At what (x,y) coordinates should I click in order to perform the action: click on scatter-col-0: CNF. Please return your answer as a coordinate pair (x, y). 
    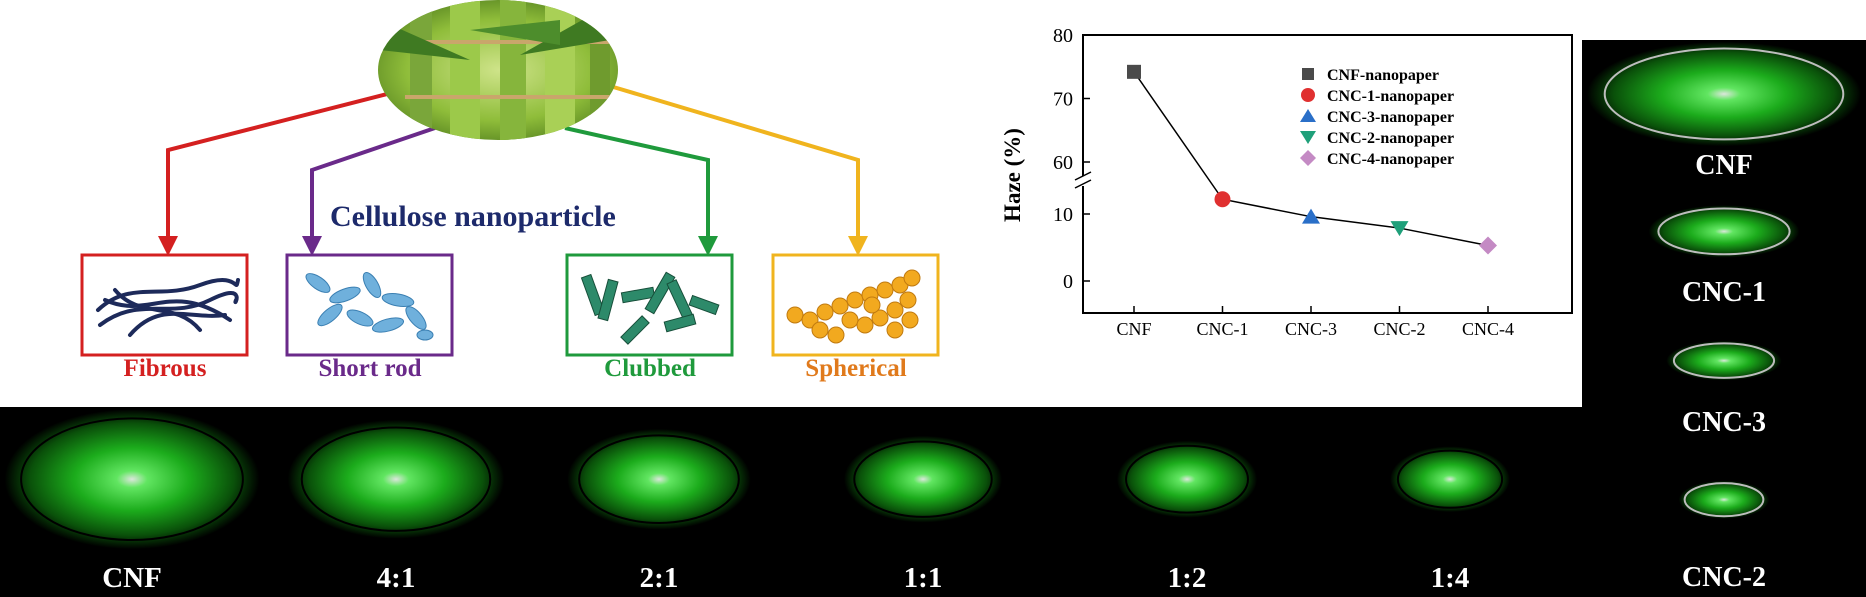
    Looking at the image, I should click on (1724, 111).